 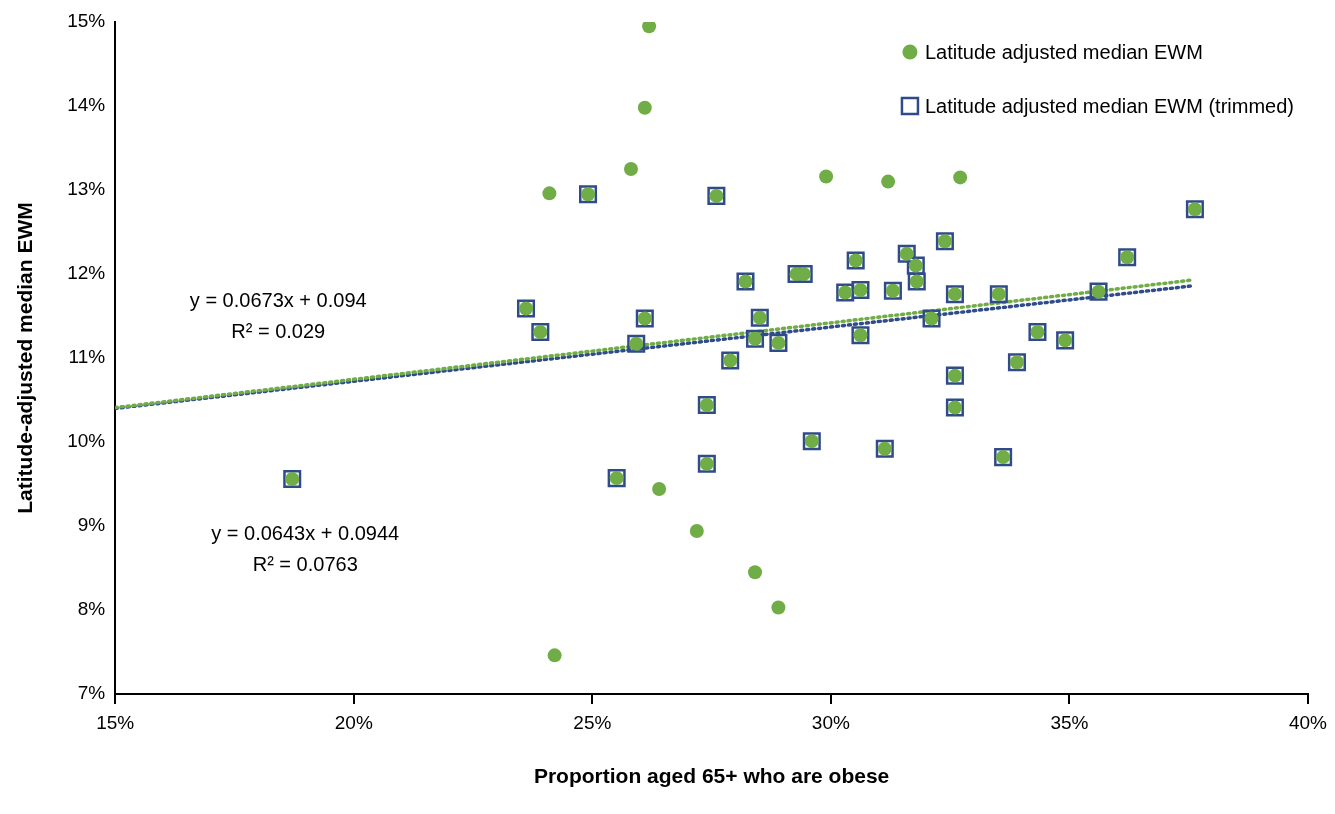 I want to click on annotation: y = 0.0643x + 0.0944, so click(x=305, y=532).